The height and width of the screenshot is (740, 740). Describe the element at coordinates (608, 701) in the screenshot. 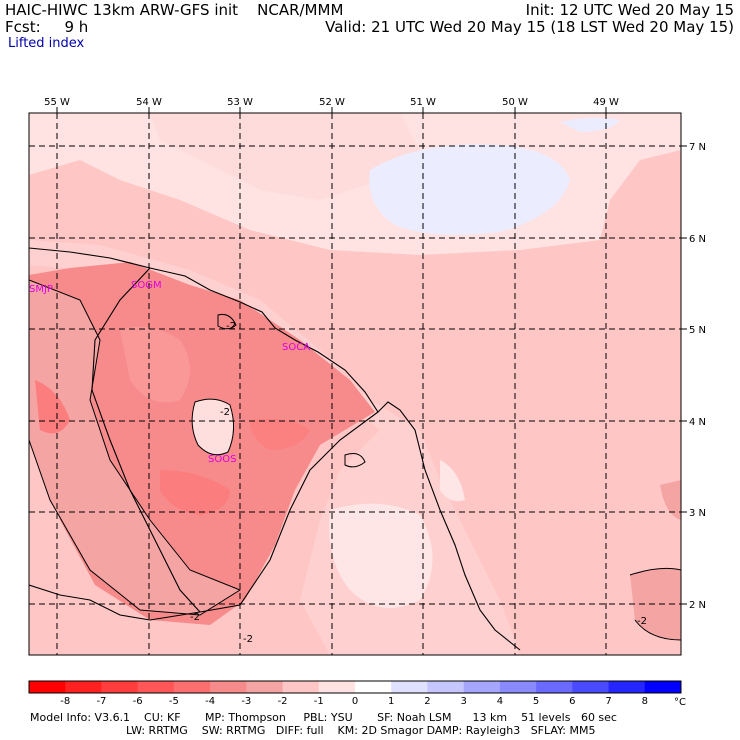

I see `colorbar-label: 7` at that location.